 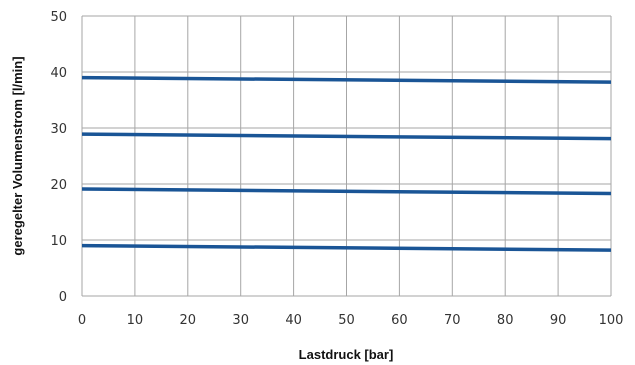 What do you see at coordinates (63, 297) in the screenshot?
I see `y-tick-label: 0` at bounding box center [63, 297].